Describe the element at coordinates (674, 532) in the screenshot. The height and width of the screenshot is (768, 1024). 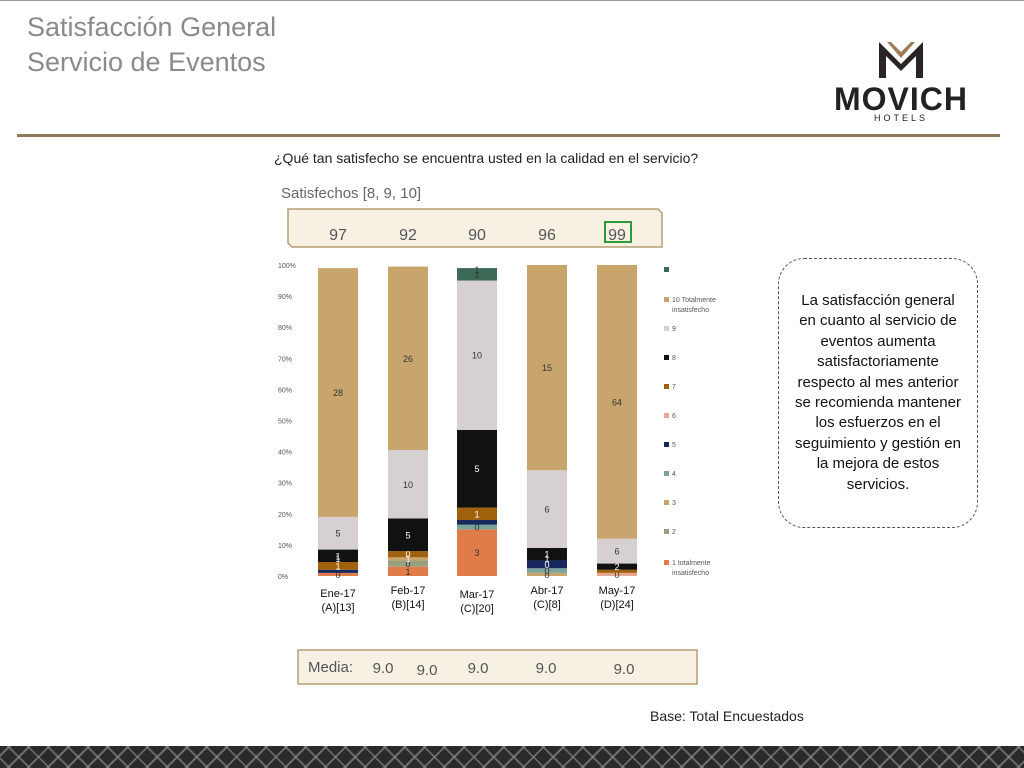
I see `legend-label: 2` at that location.